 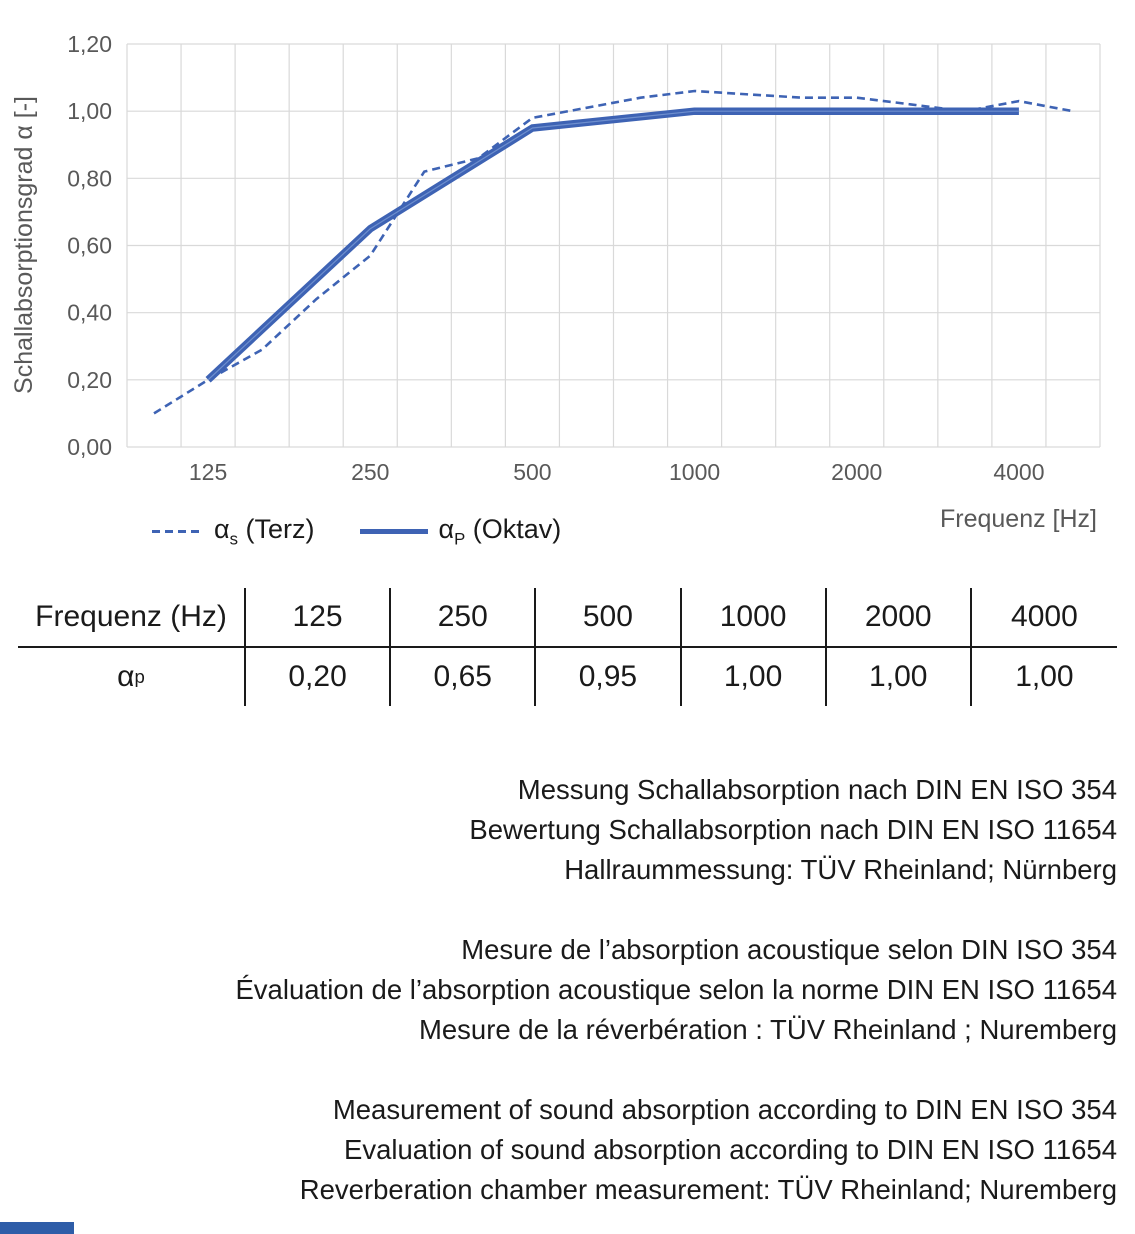 What do you see at coordinates (609, 618) in the screenshot?
I see `table-header-cell: 500` at bounding box center [609, 618].